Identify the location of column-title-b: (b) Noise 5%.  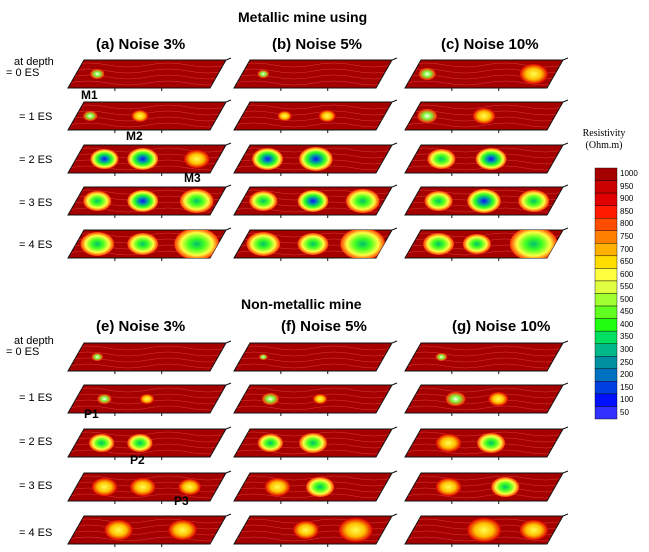
(317, 44).